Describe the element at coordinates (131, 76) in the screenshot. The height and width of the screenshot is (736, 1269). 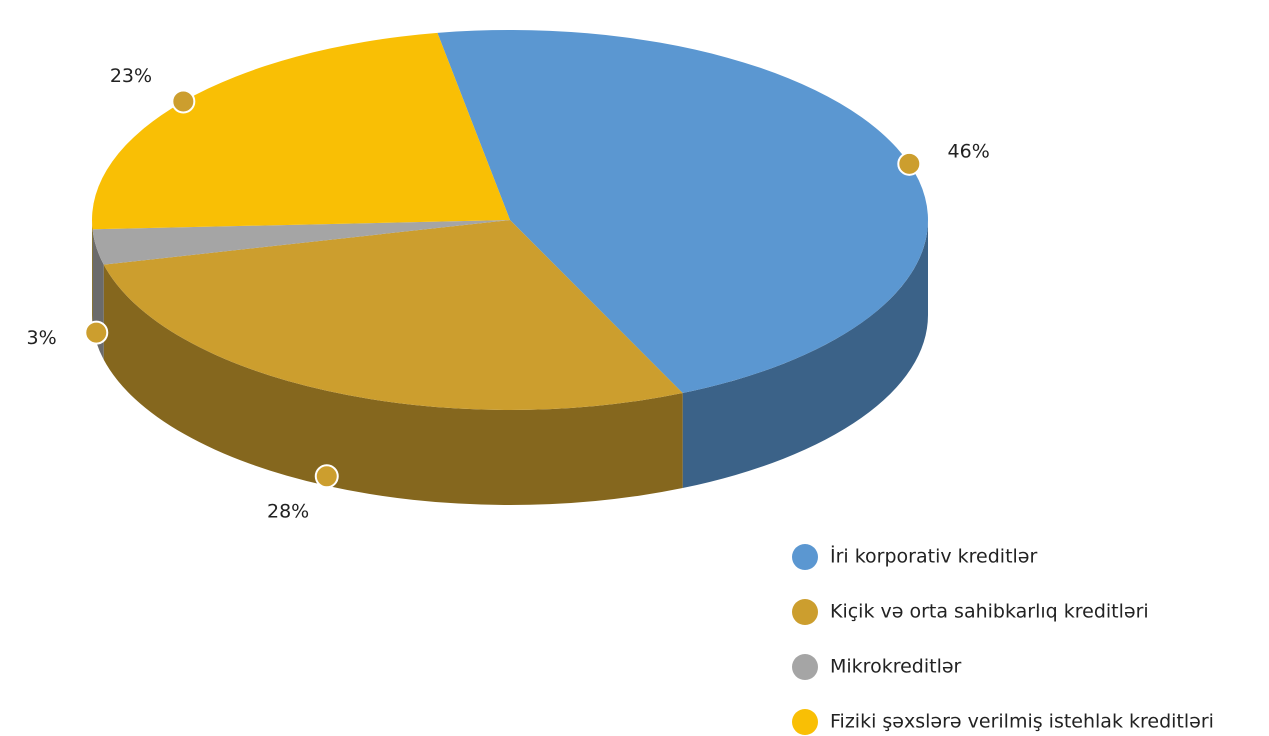
I see `data-label: 23%` at that location.